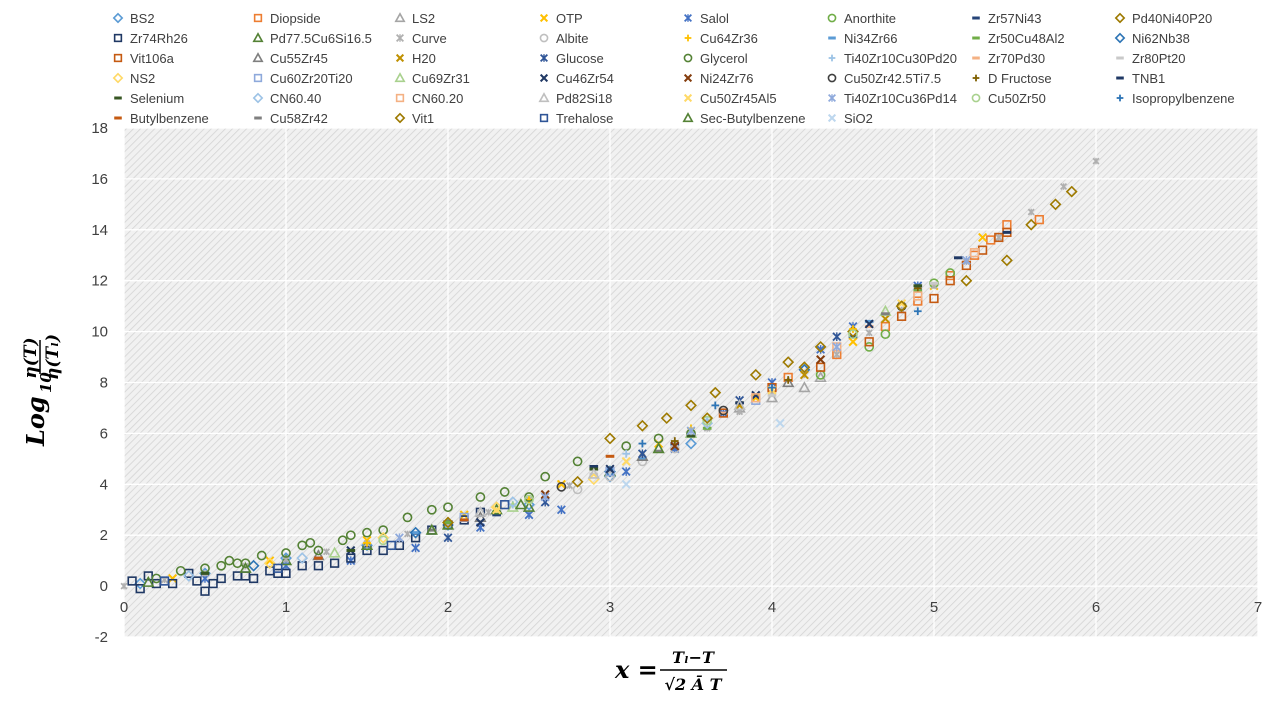  I want to click on legend-item: SiO2, so click(850, 118).